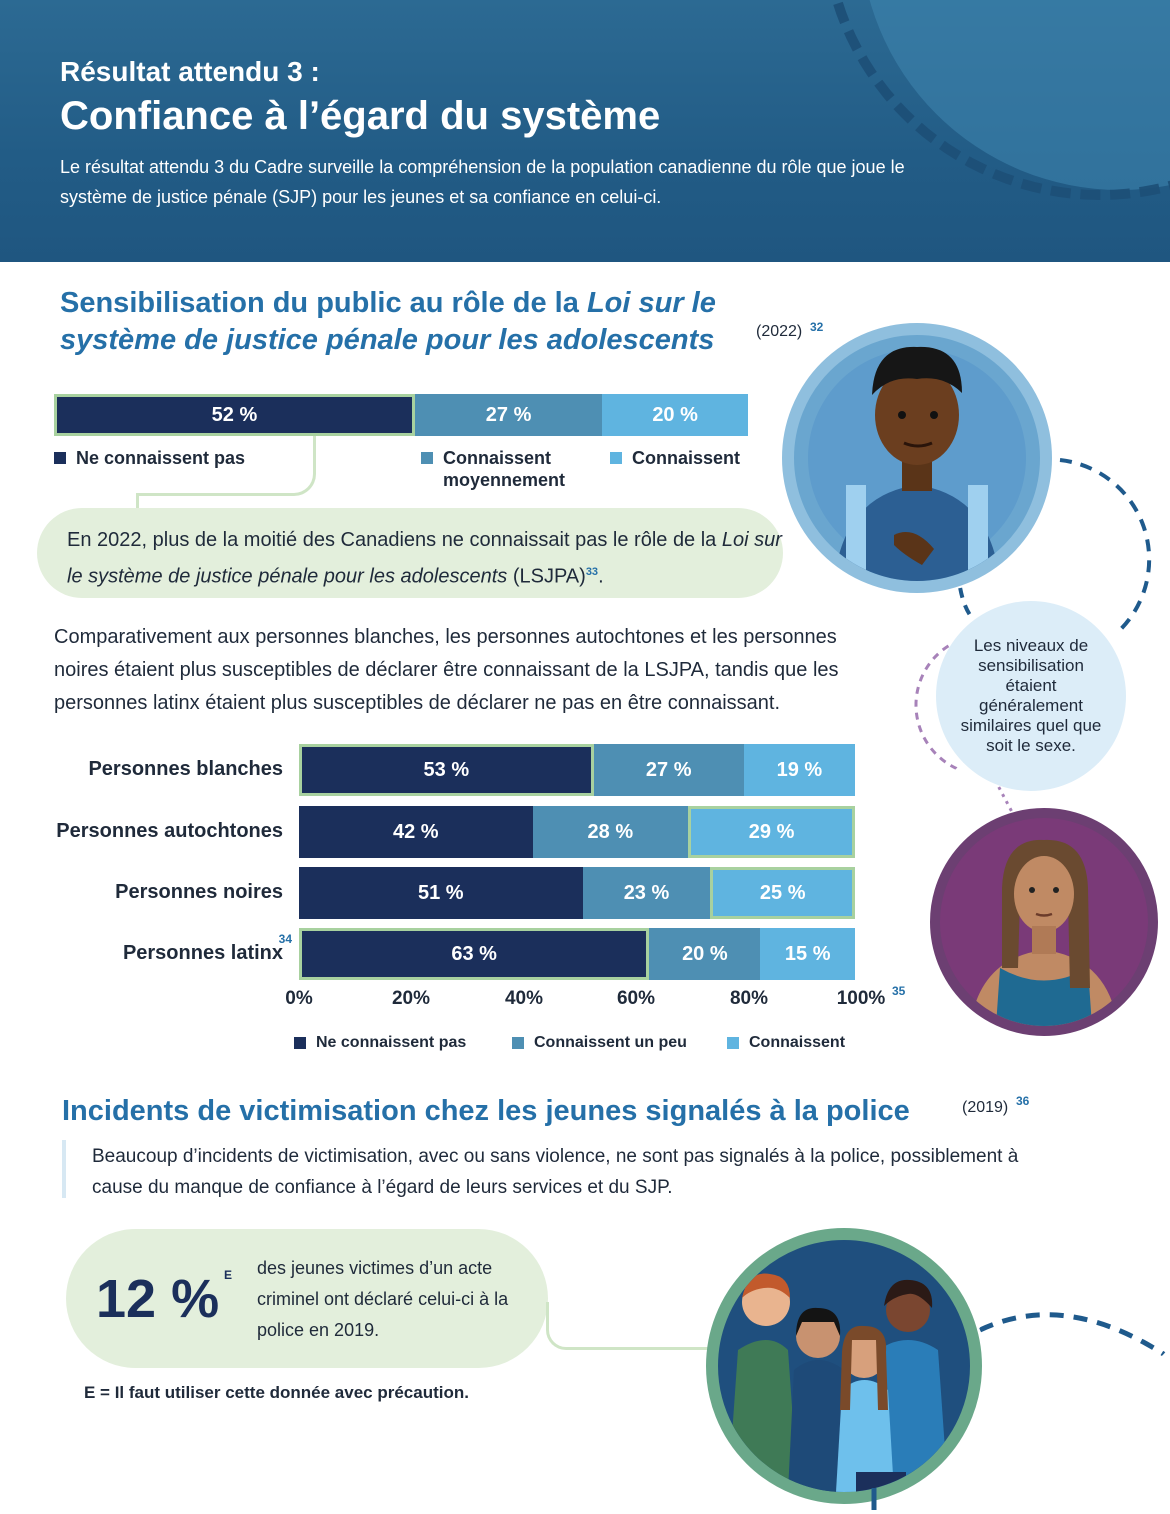 Image resolution: width=1170 pixels, height=1514 pixels. What do you see at coordinates (202, 953) in the screenshot?
I see `category-text: Personnes latinx` at bounding box center [202, 953].